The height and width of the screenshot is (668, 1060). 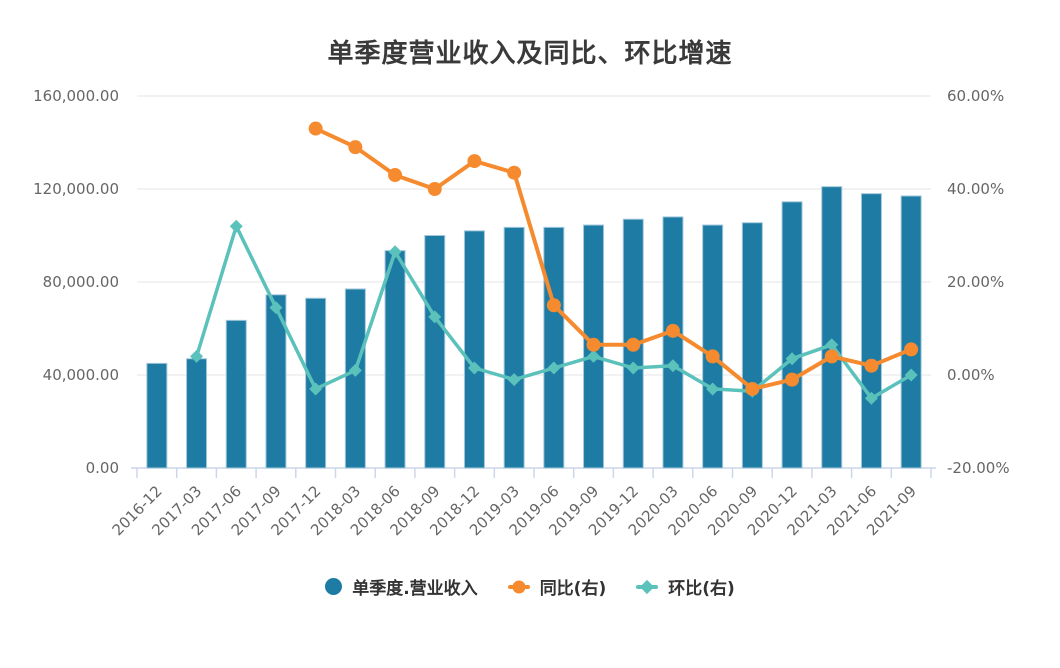 What do you see at coordinates (975, 189) in the screenshot?
I see `y-axis-label-right-1: 40.00%` at bounding box center [975, 189].